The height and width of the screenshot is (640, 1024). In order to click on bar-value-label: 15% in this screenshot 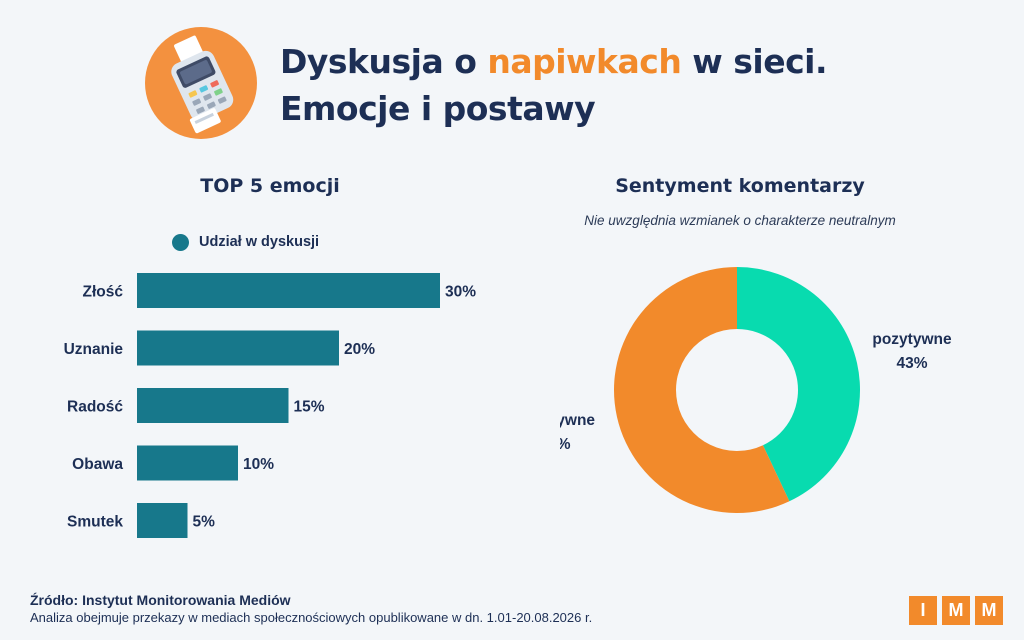, I will do `click(309, 407)`.